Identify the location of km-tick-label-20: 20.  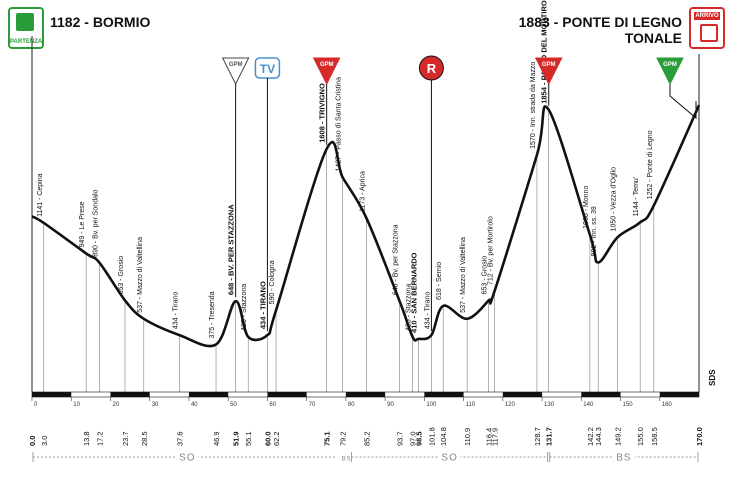
(115, 405).